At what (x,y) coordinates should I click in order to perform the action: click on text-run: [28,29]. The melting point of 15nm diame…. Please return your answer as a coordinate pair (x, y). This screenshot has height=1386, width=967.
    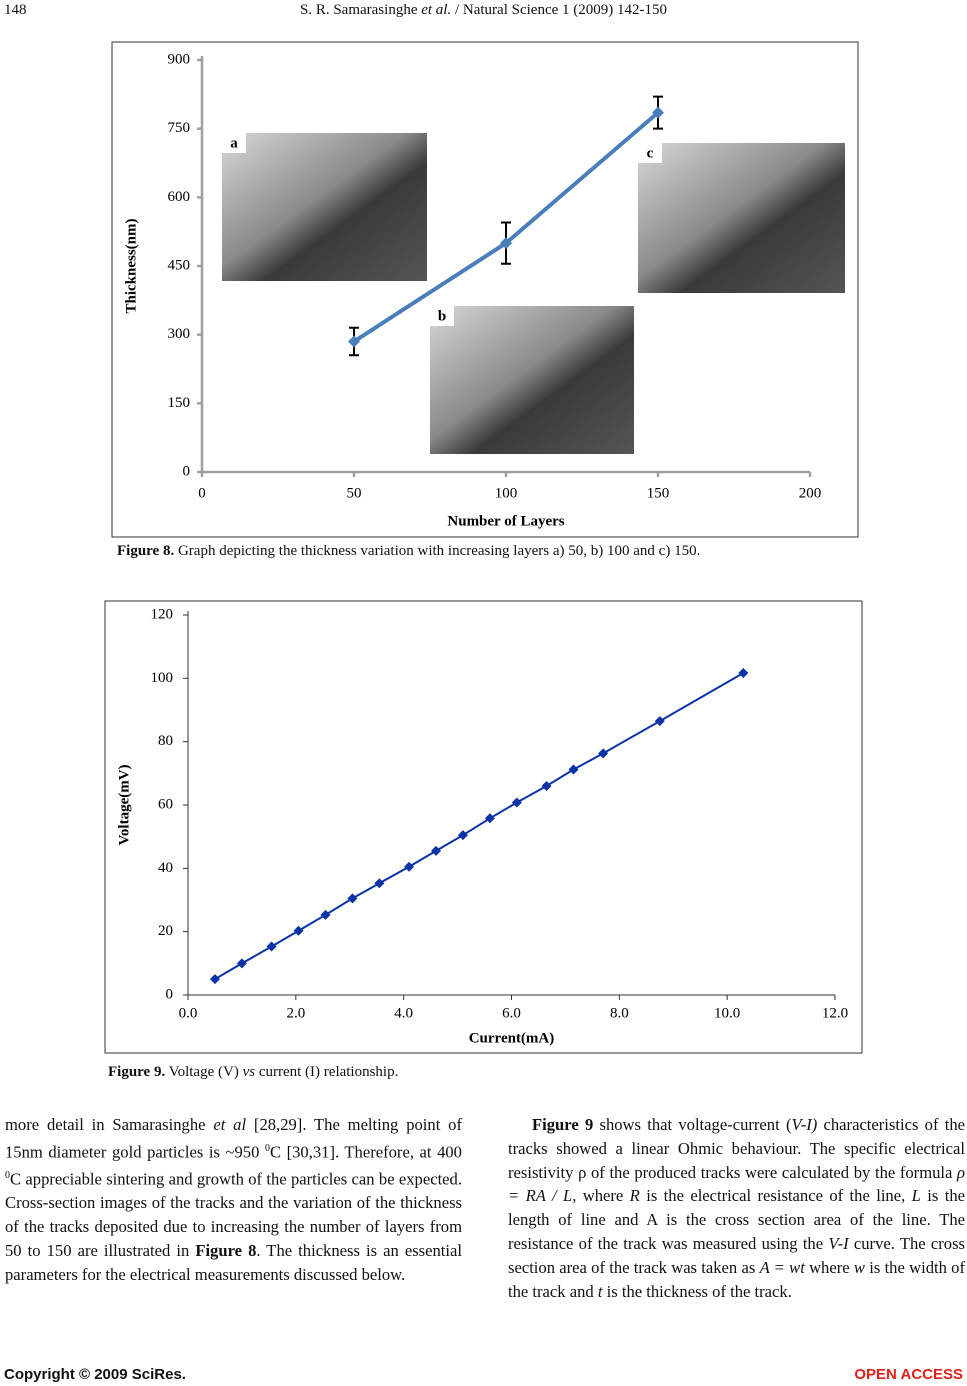
    Looking at the image, I should click on (233, 1138).